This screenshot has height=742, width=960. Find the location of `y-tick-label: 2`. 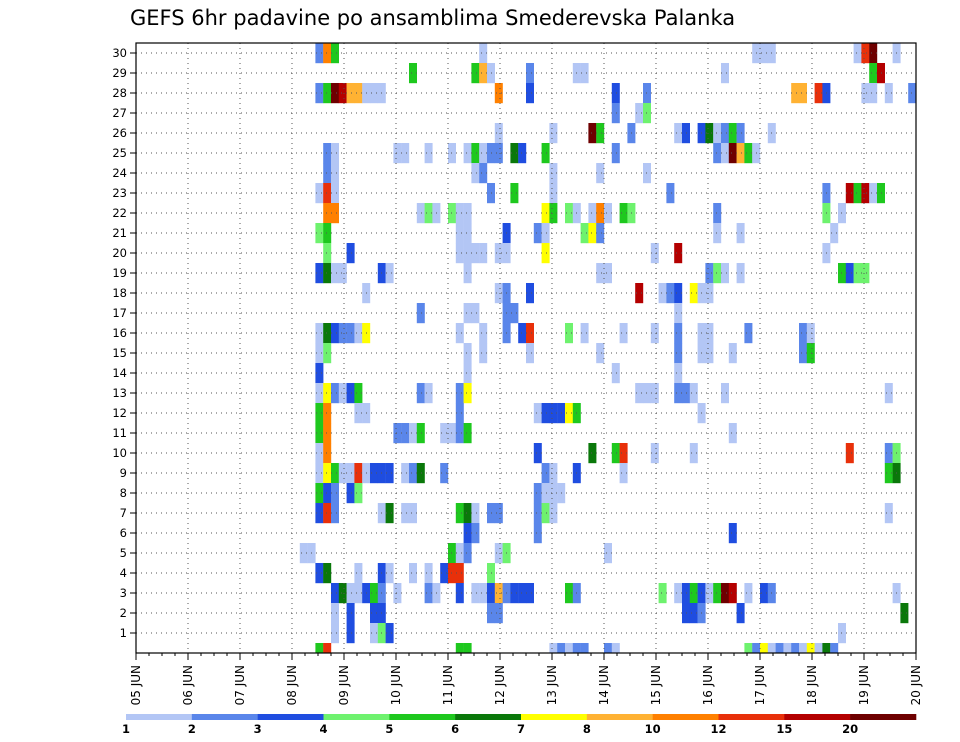

y-tick-label: 2 is located at coordinates (123, 613).